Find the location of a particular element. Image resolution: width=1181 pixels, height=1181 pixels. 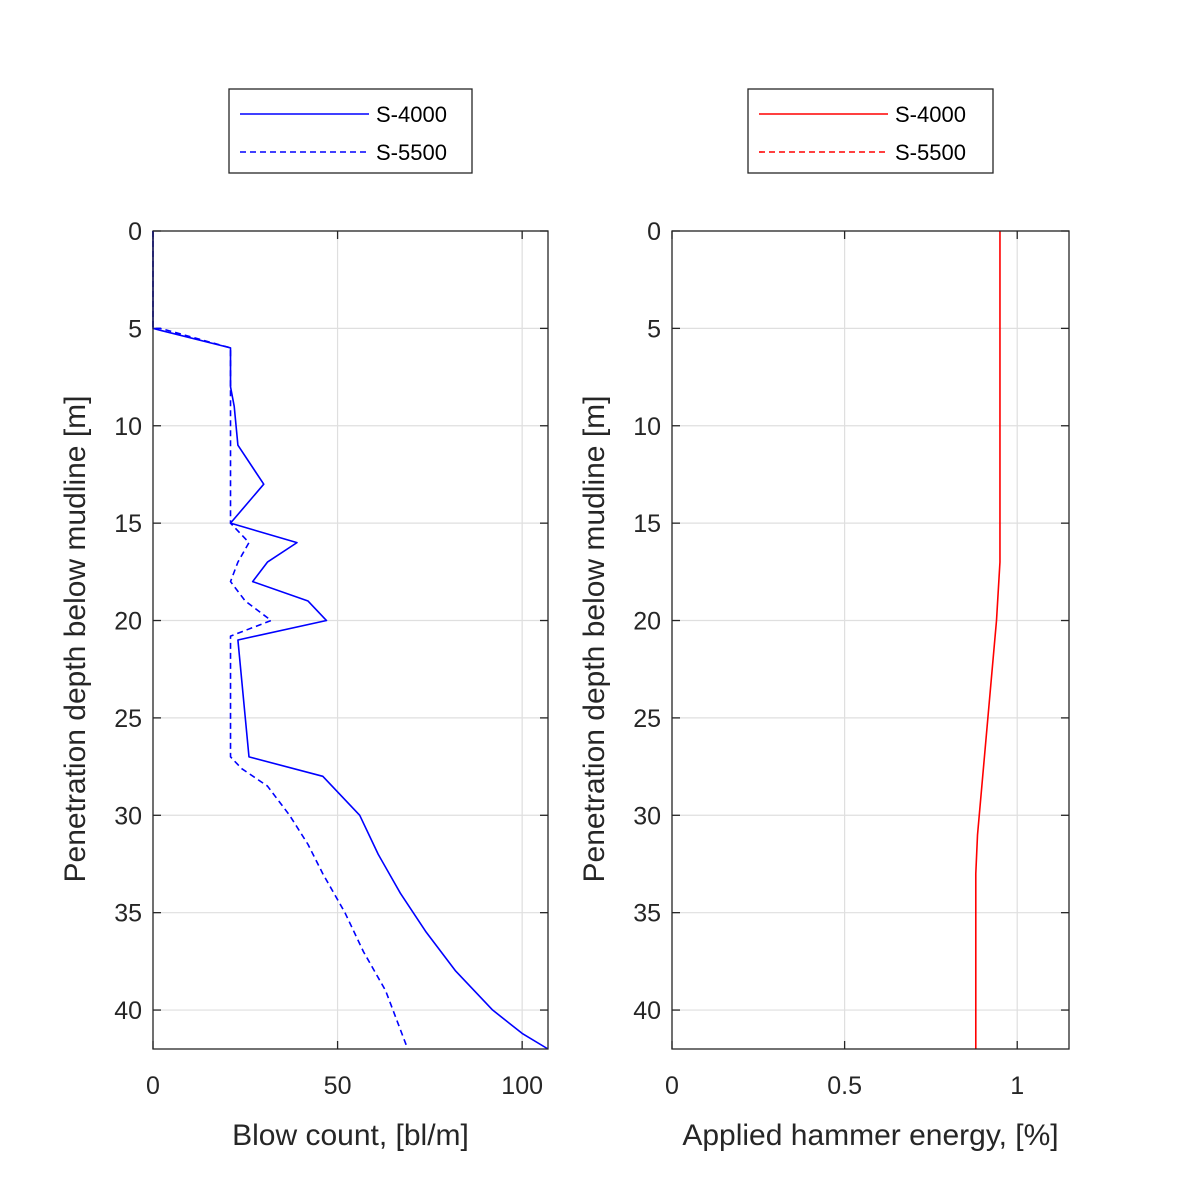

x-tick-label: 1 is located at coordinates (1017, 1086).